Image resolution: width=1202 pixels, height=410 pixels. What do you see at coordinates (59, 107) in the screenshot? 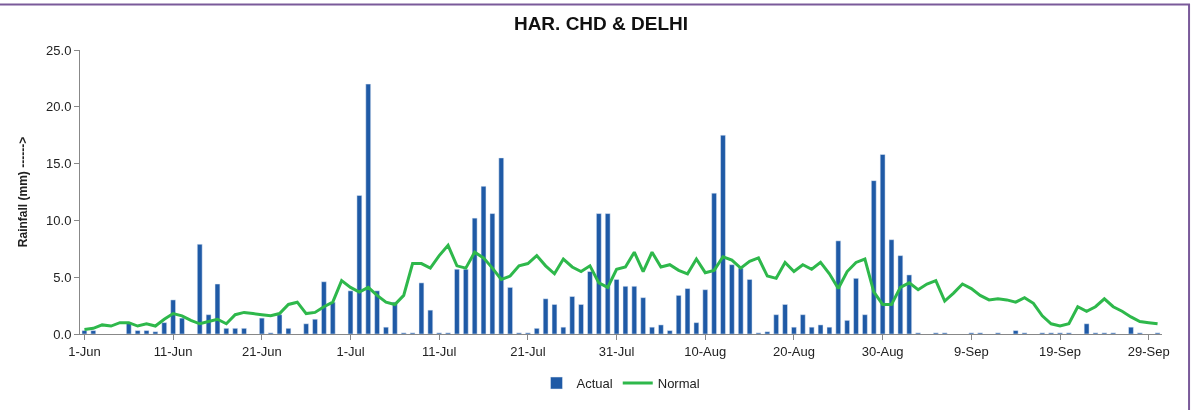
I see `y-tick-label: 20.0` at bounding box center [59, 107].